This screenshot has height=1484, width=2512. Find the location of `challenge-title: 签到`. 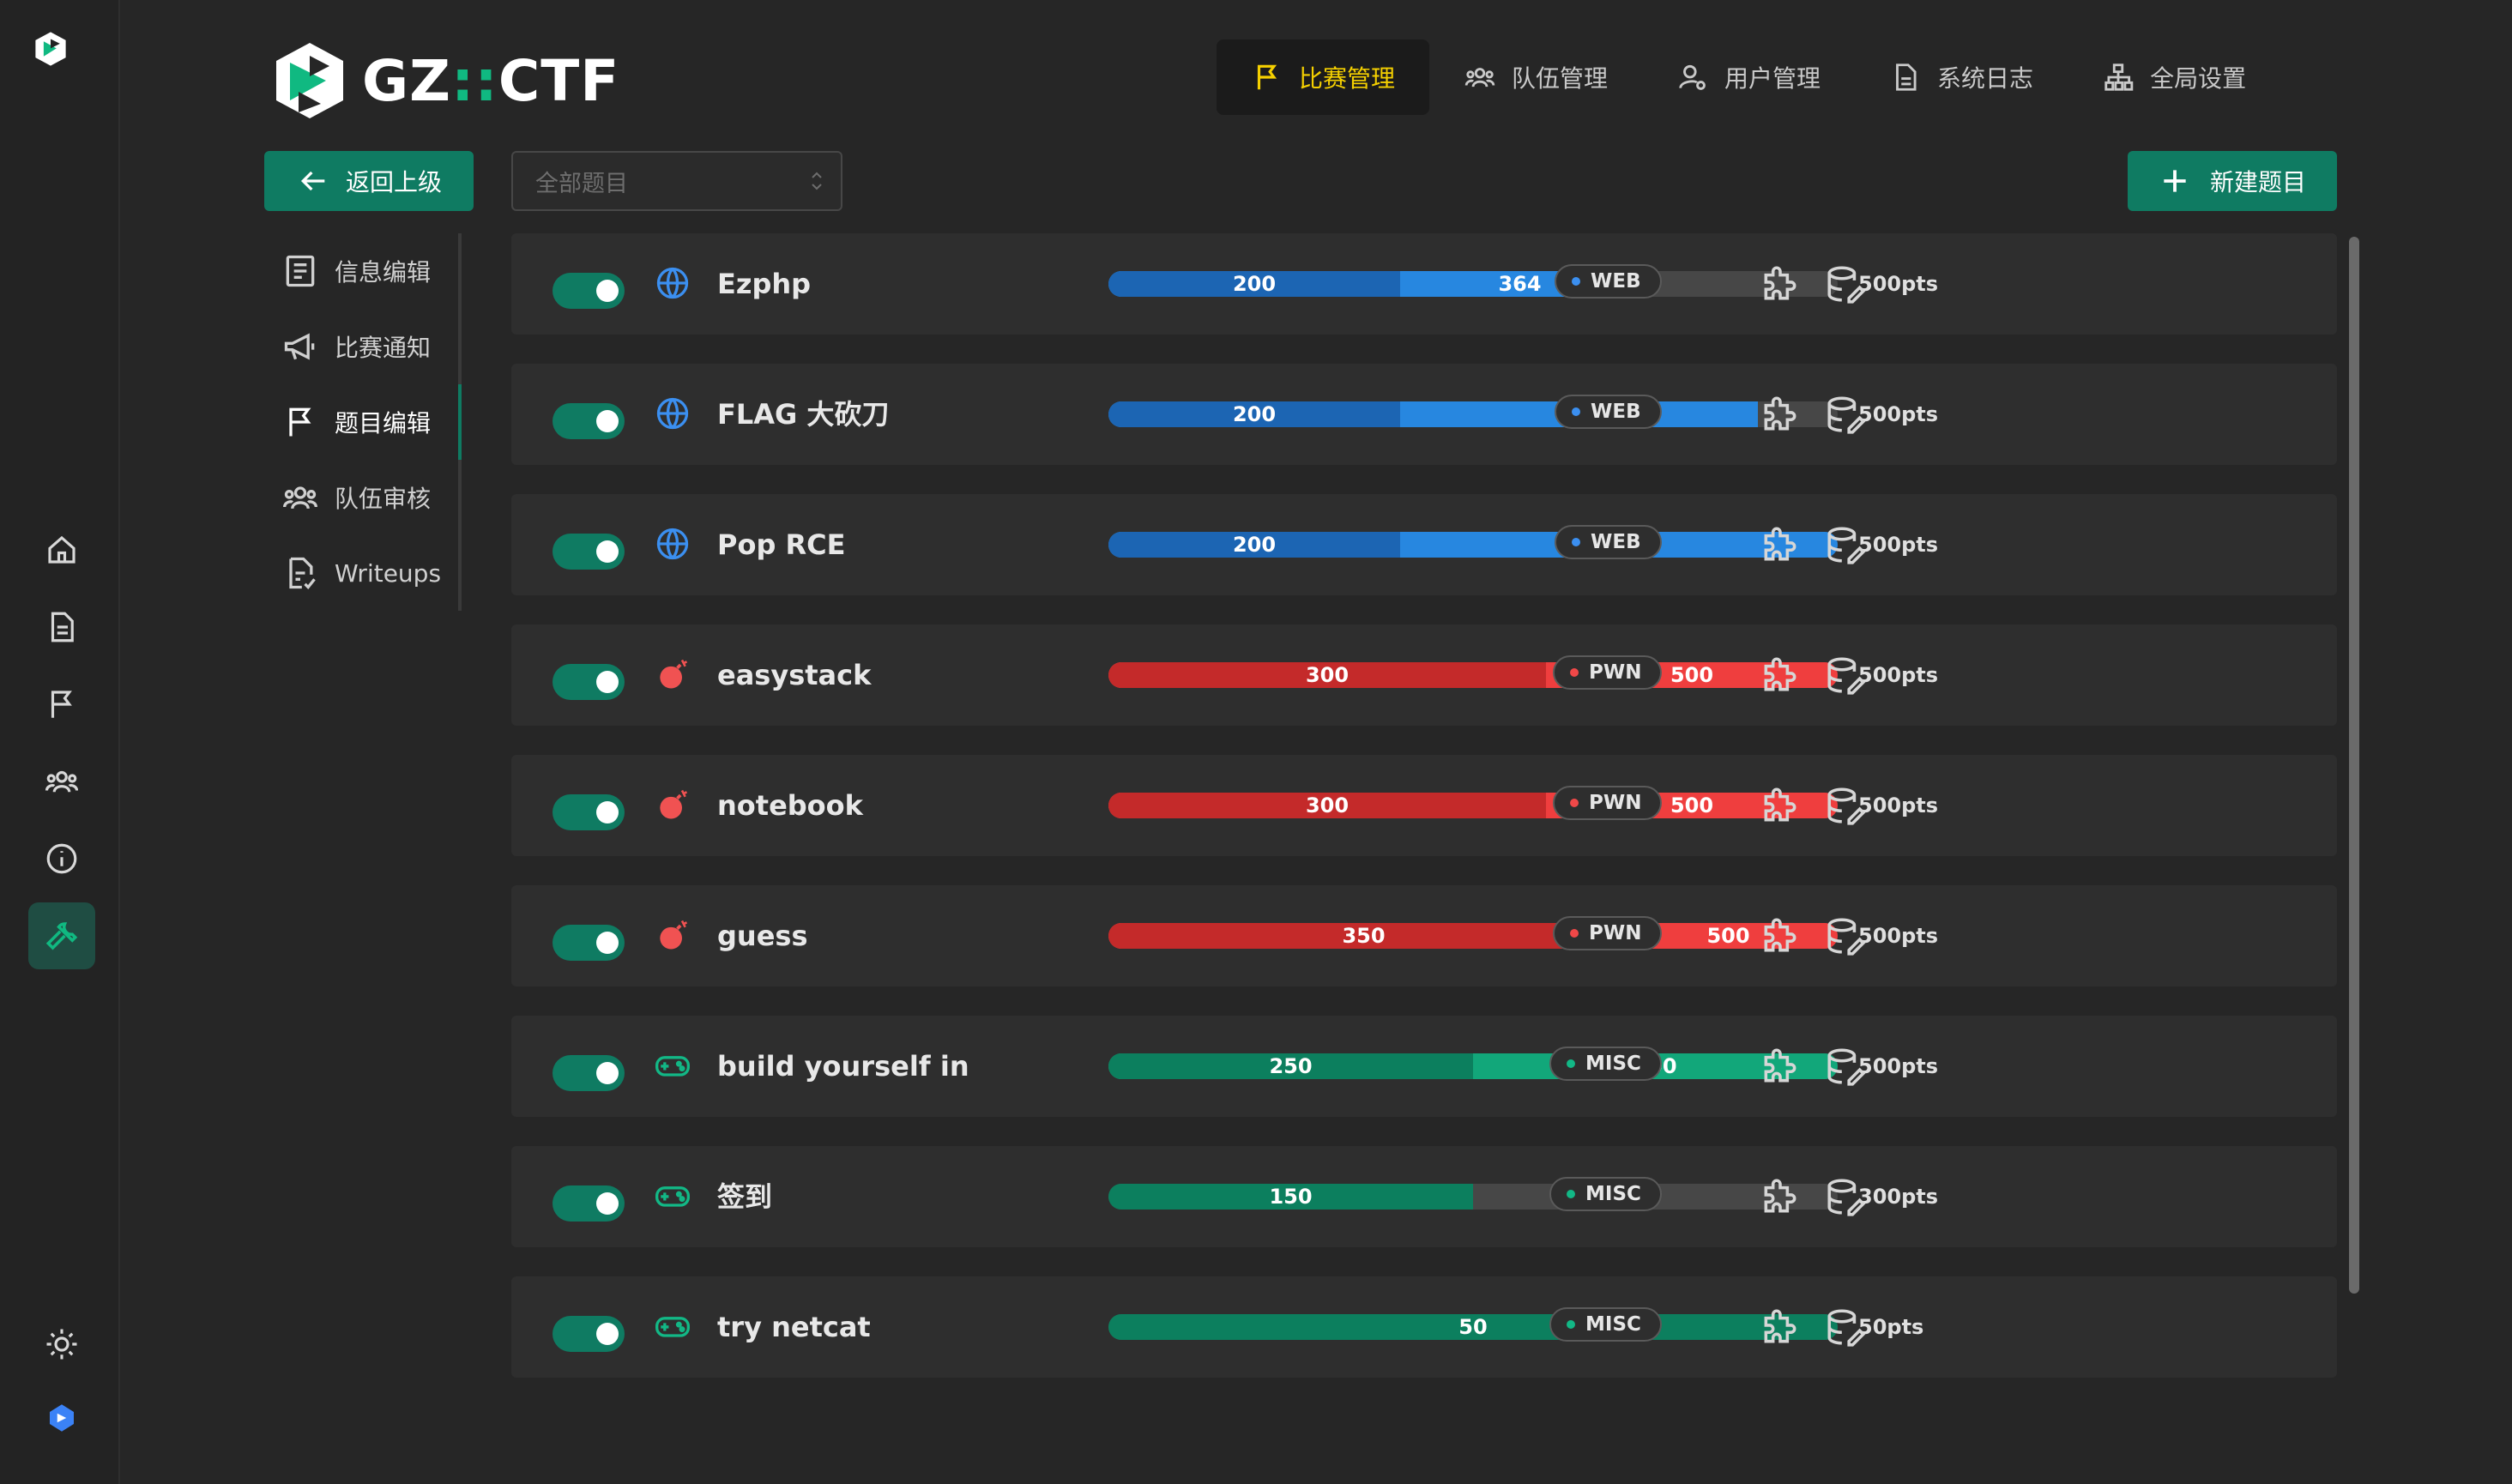

challenge-title: 签到 is located at coordinates (745, 1196).